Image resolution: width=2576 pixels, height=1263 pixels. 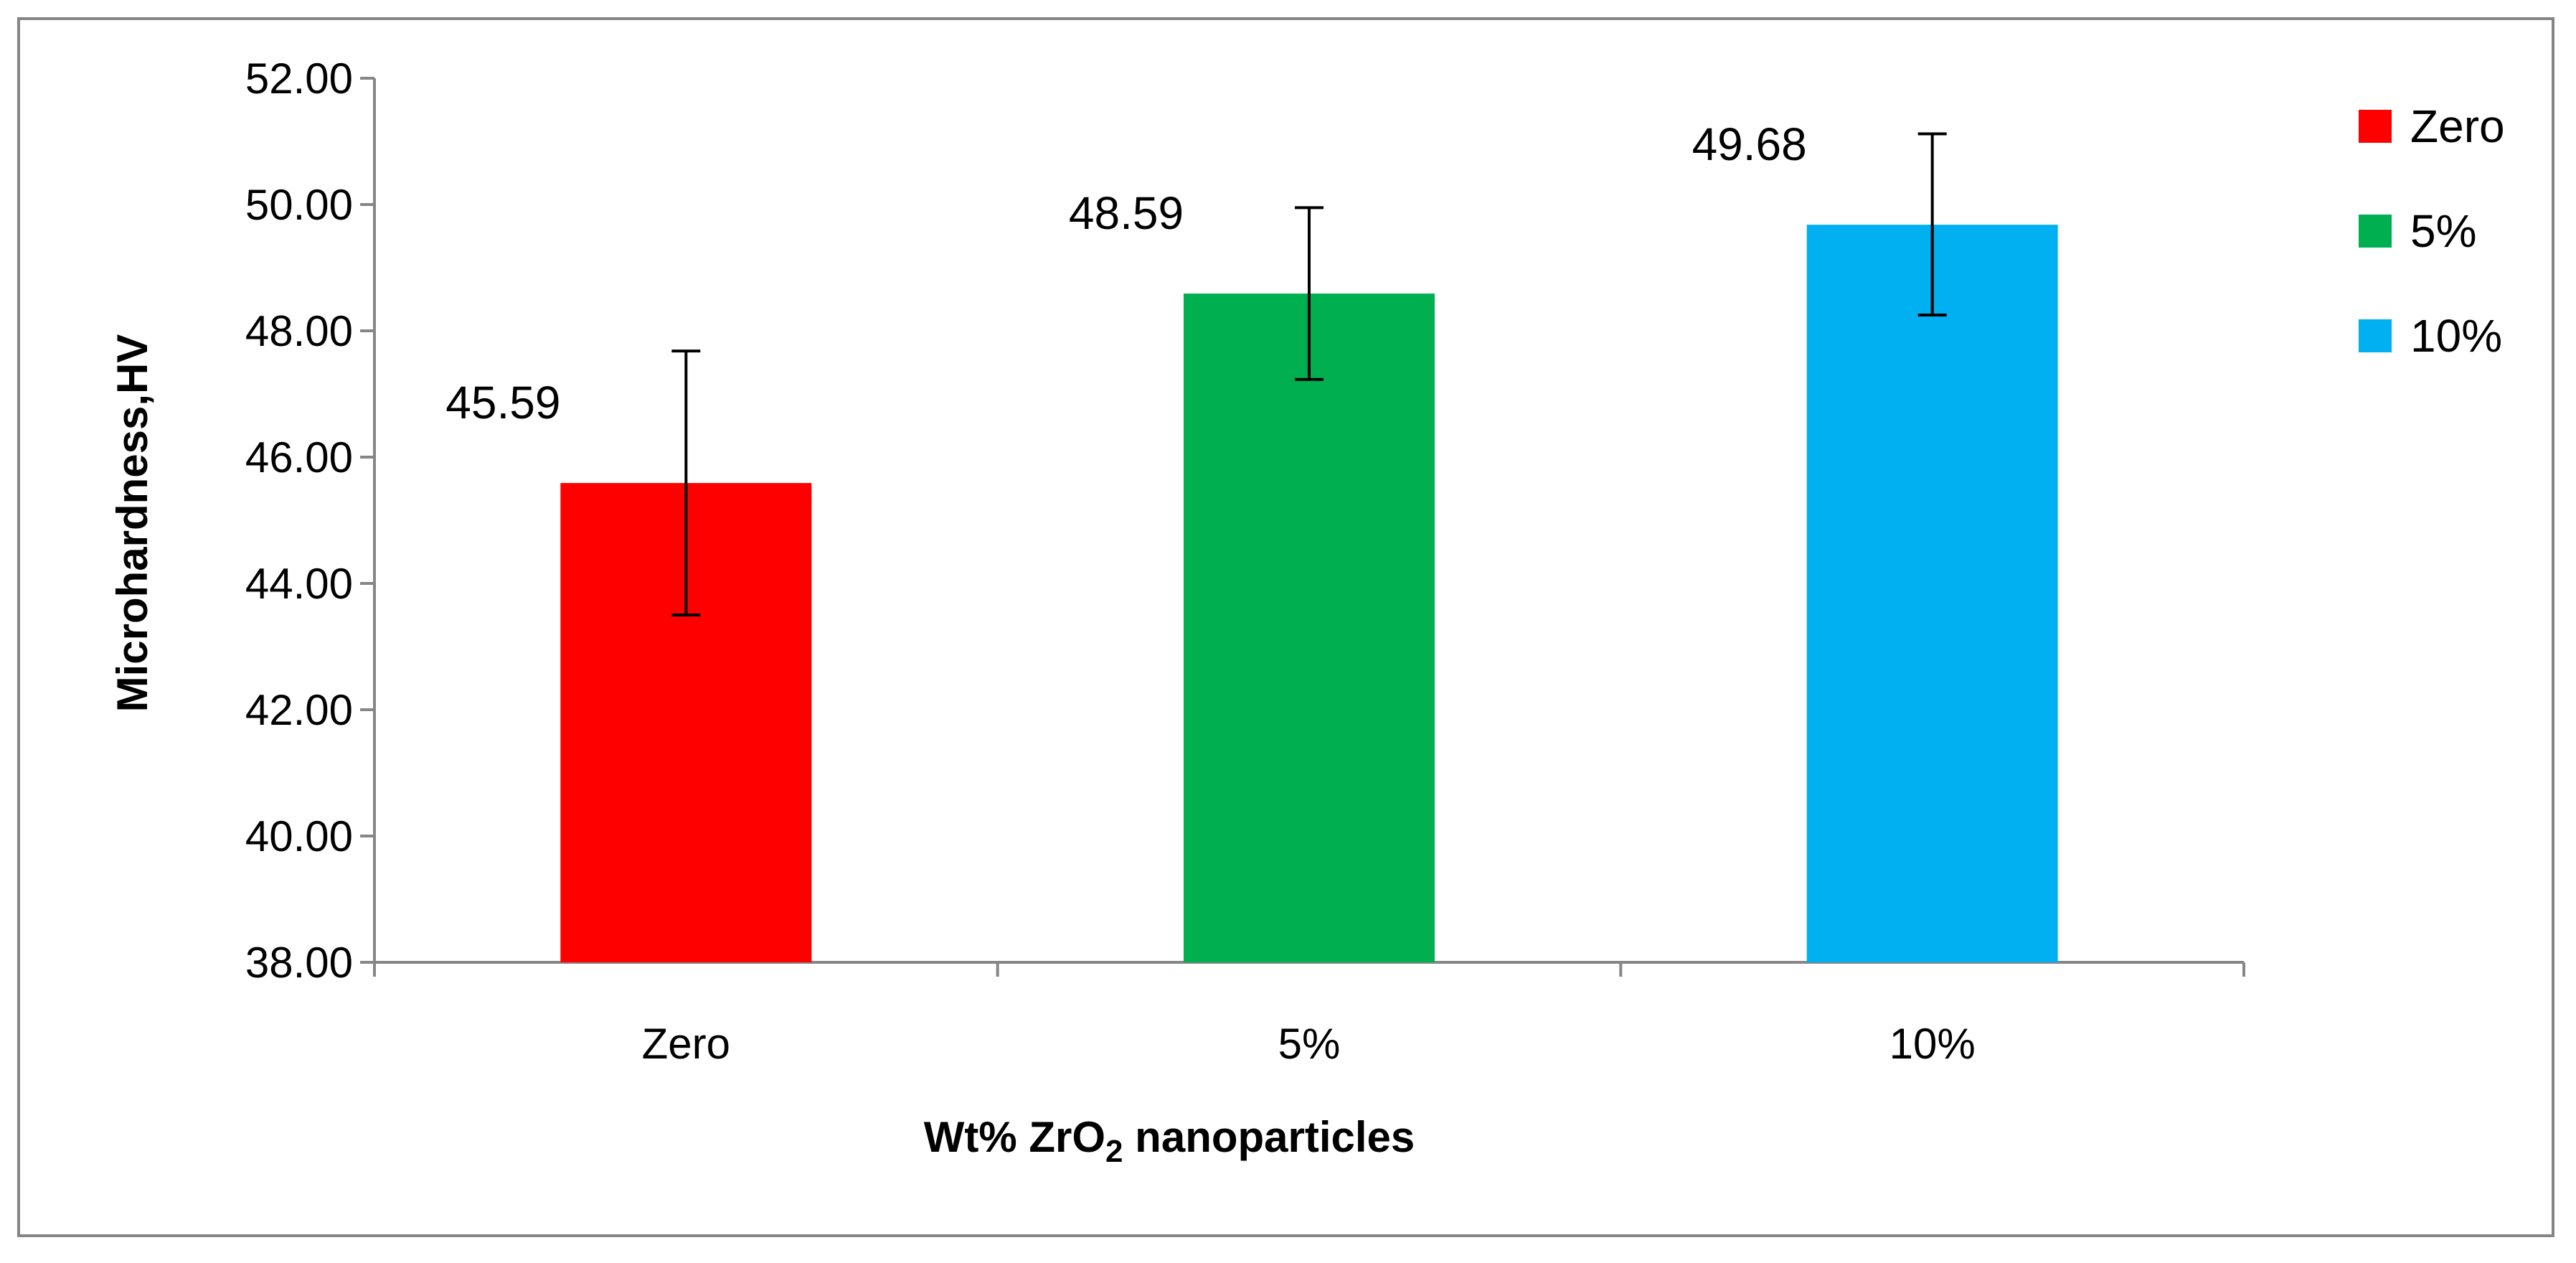 I want to click on y-tick-label: 42.00, so click(x=299, y=710).